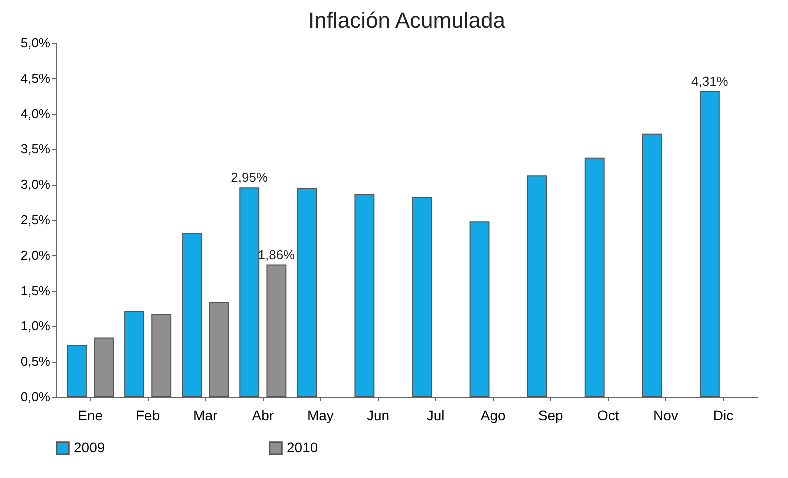 This screenshot has width=788, height=478. Describe the element at coordinates (35, 362) in the screenshot. I see `y-tick-label: 0,5%` at that location.